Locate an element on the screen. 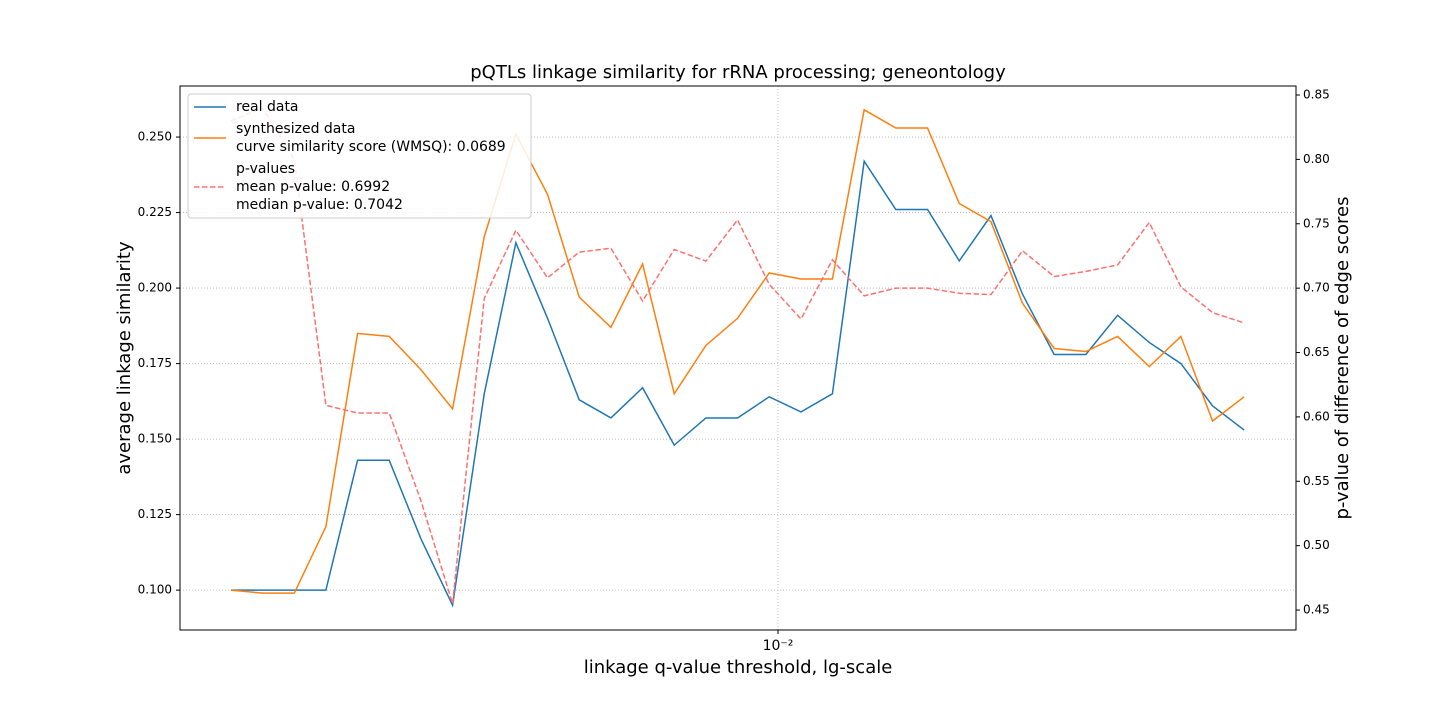  y-tick-label: 0.100 is located at coordinates (155, 590).